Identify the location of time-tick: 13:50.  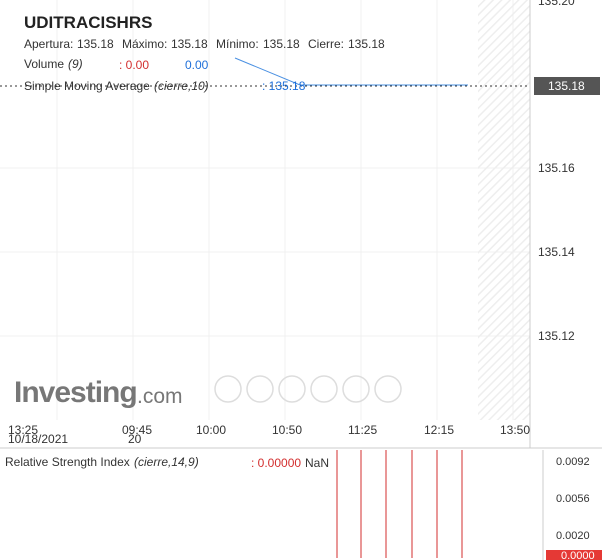
(515, 430).